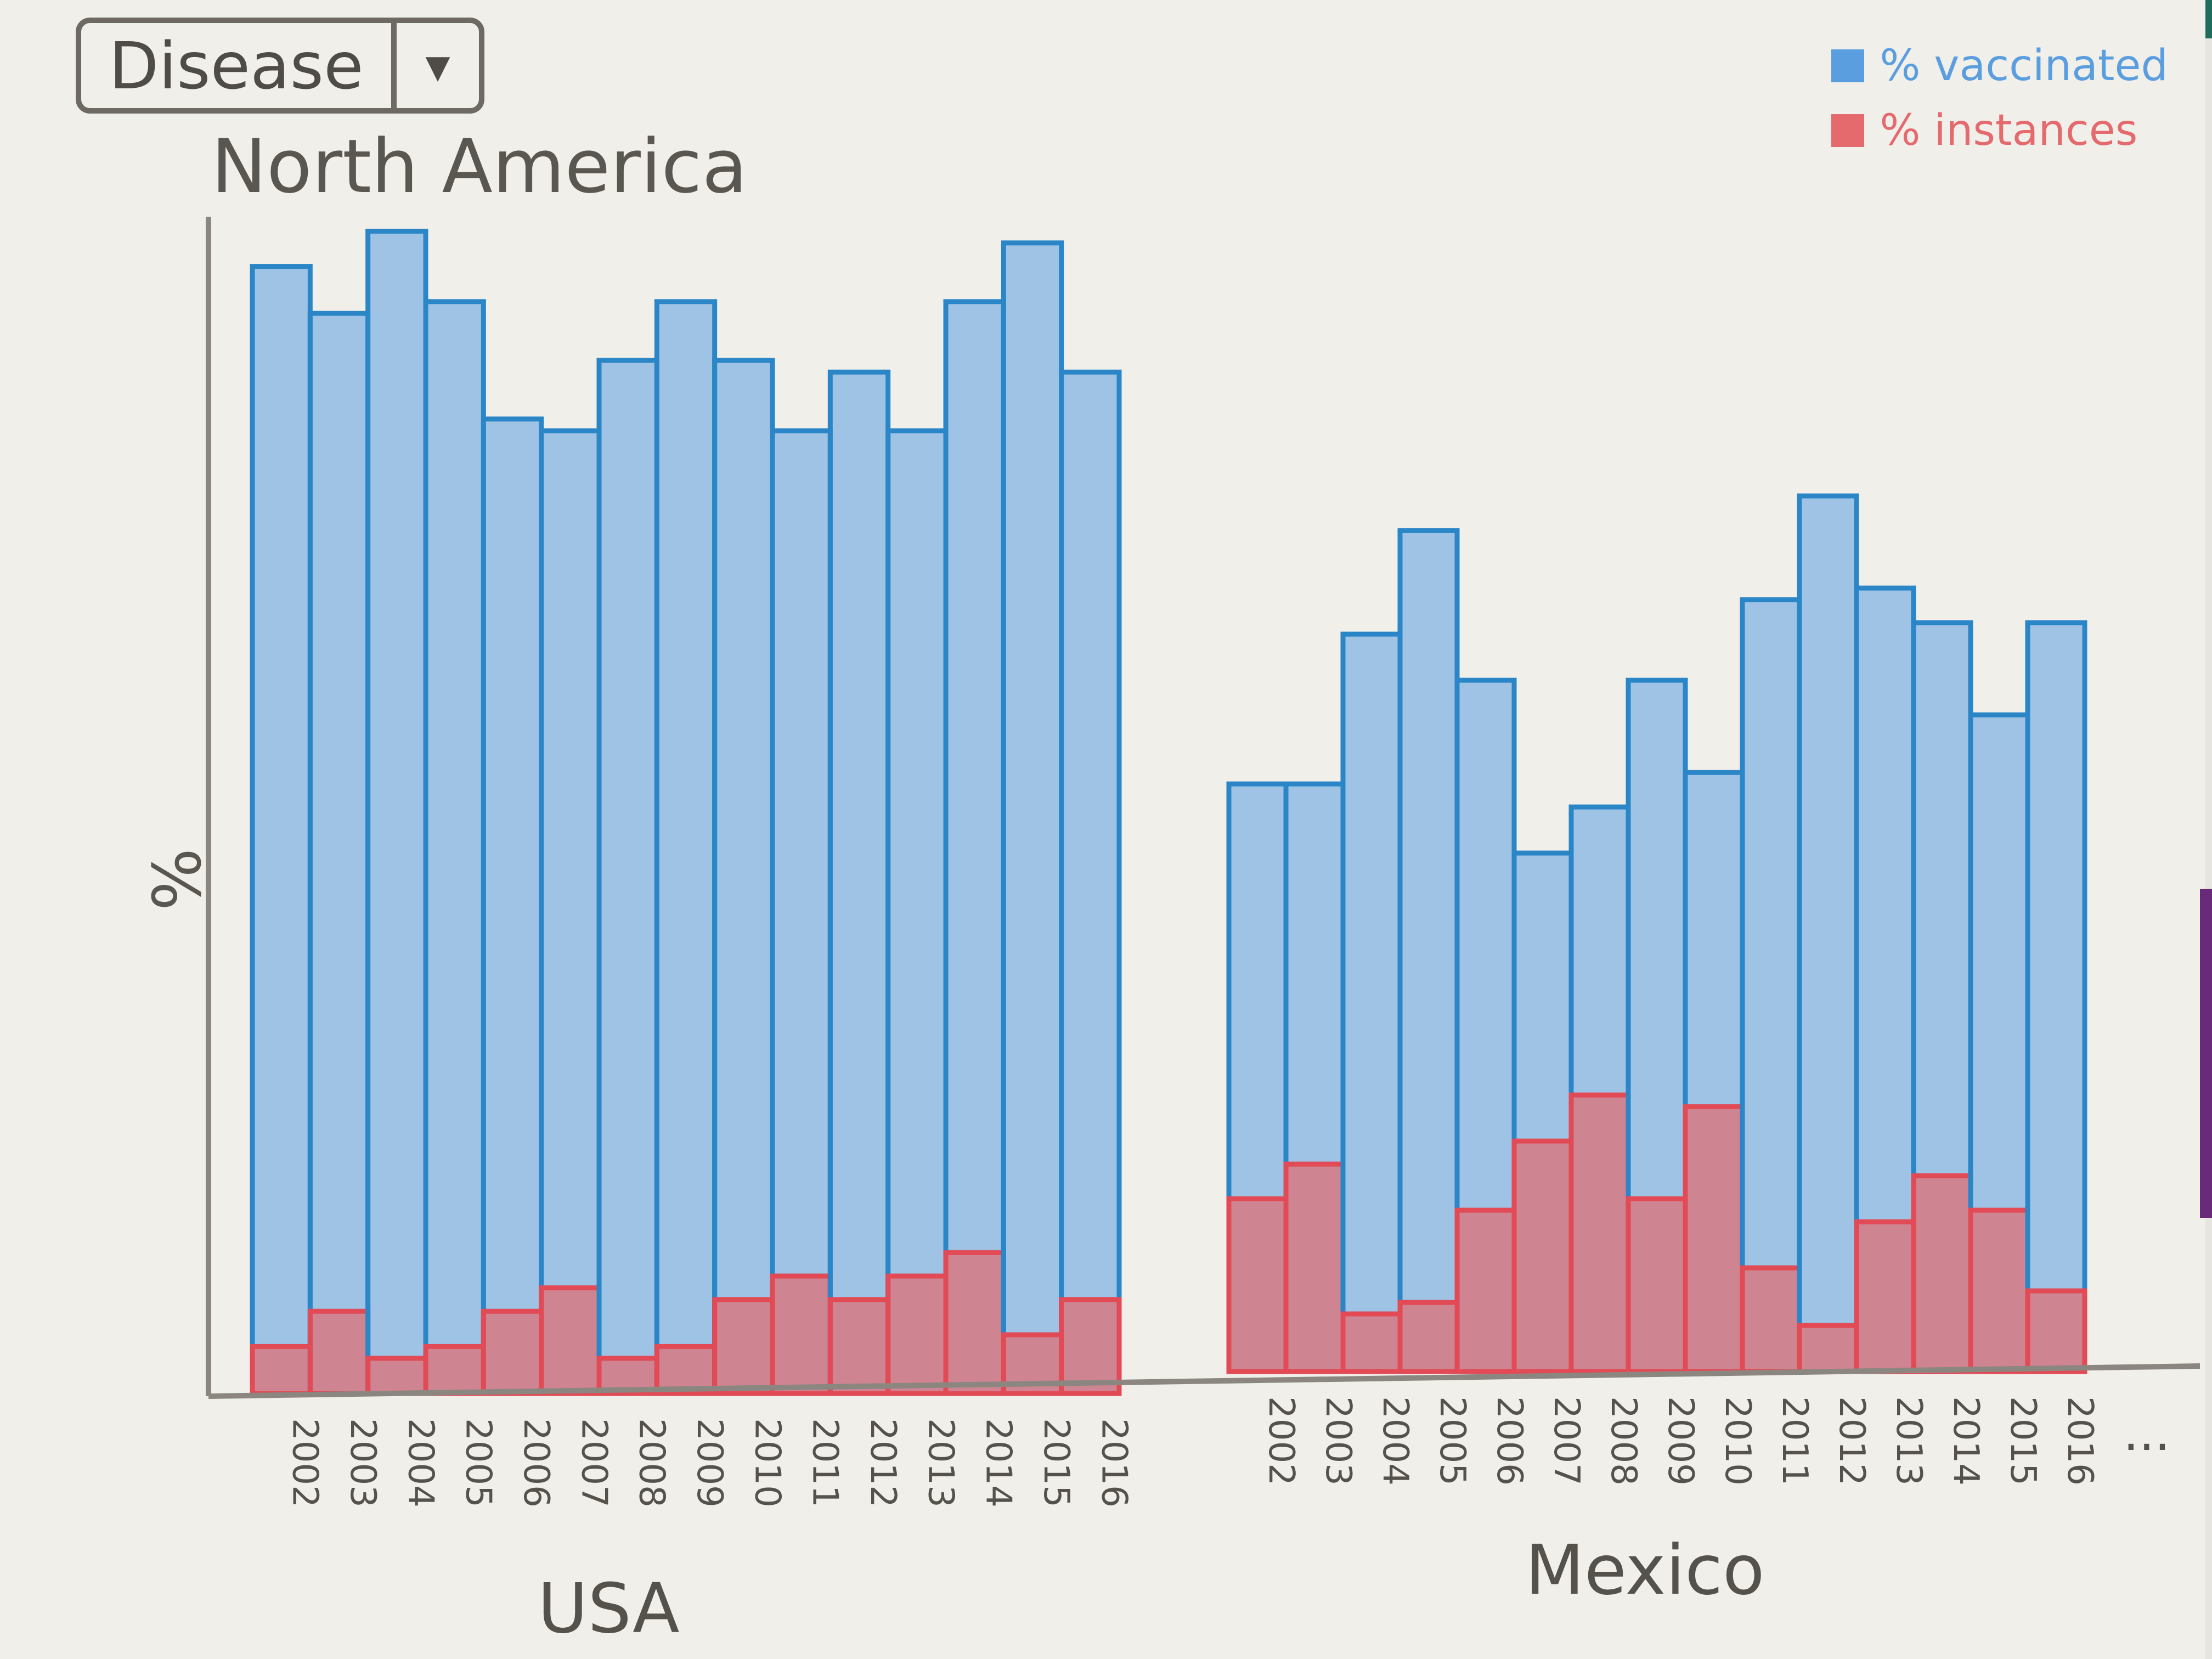 This screenshot has width=2212, height=1659. Describe the element at coordinates (940, 1463) in the screenshot. I see `tick-label-usa-2013: 2013` at that location.